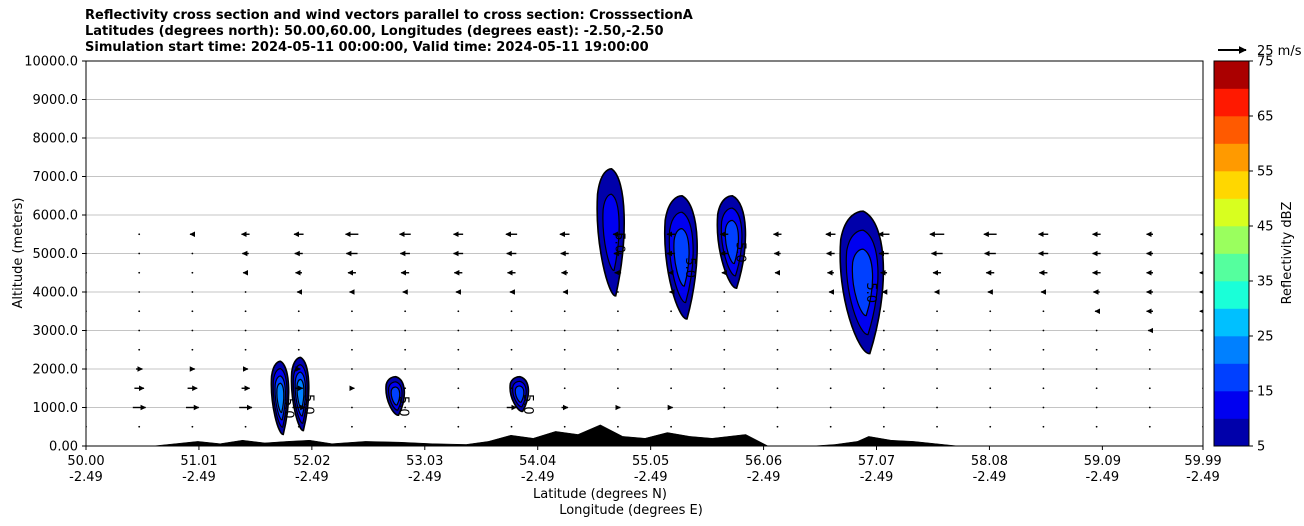 The image size is (1304, 526). Describe the element at coordinates (1202, 461) in the screenshot. I see `x-tick-label-lat: 59.99` at that location.